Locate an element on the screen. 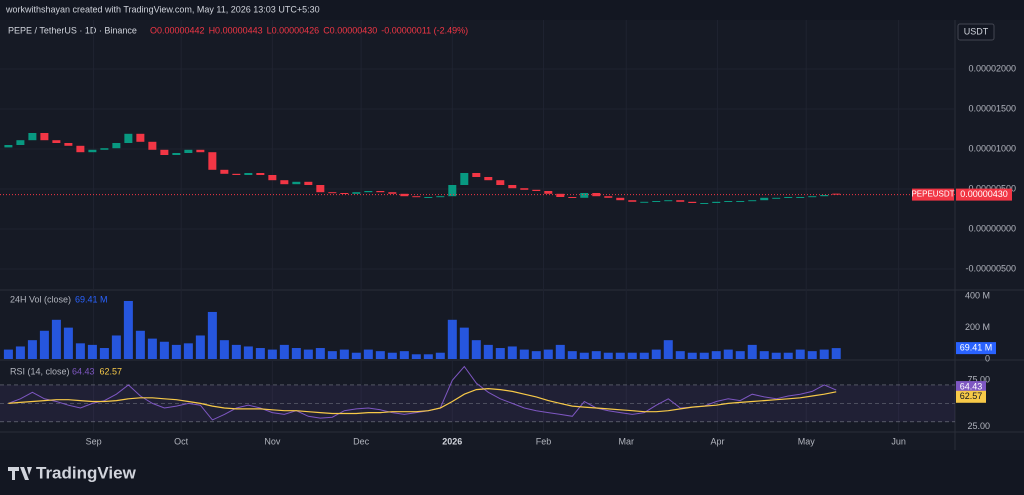  currency: USDT is located at coordinates (976, 31).